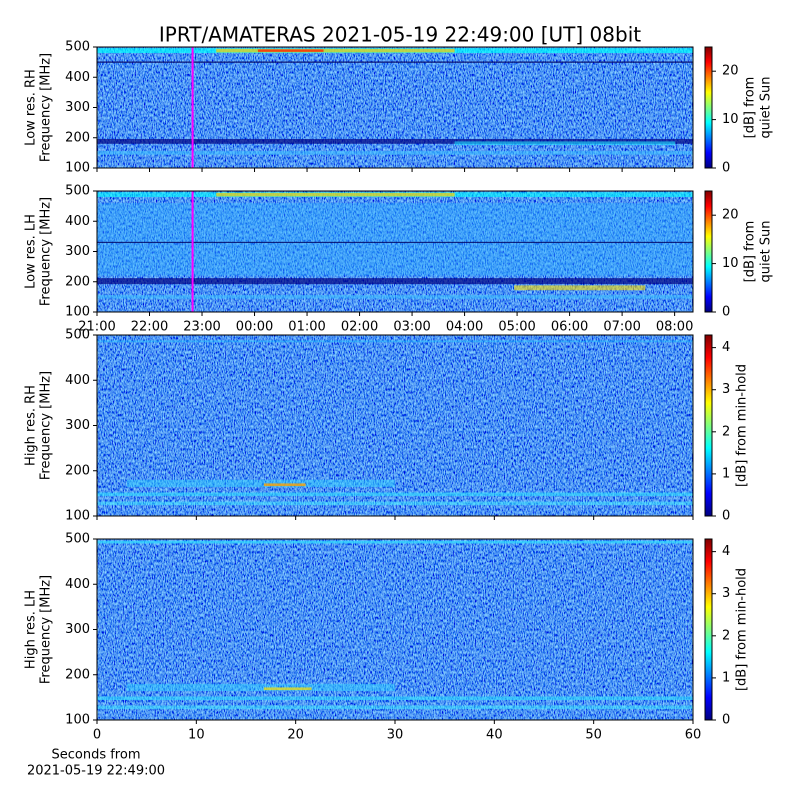 The height and width of the screenshot is (800, 800). What do you see at coordinates (306, 327) in the screenshot?
I see `x-tick-label: 01:00` at bounding box center [306, 327].